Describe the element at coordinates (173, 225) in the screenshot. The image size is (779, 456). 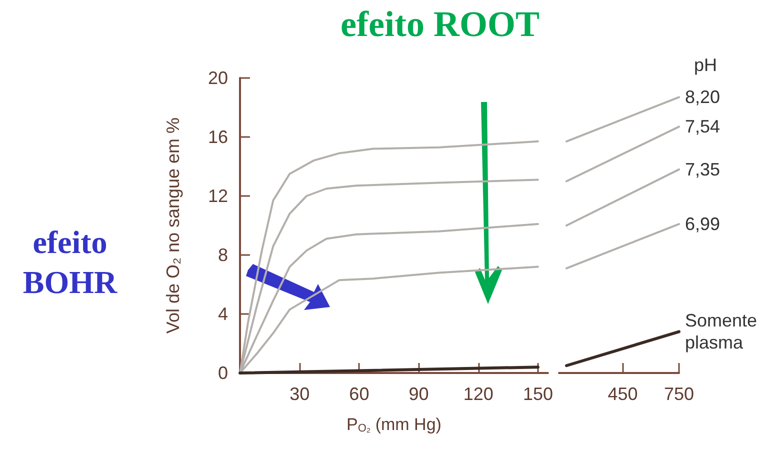
I see `y-axis-title: Vol de O₂ no sangue em %` at that location.